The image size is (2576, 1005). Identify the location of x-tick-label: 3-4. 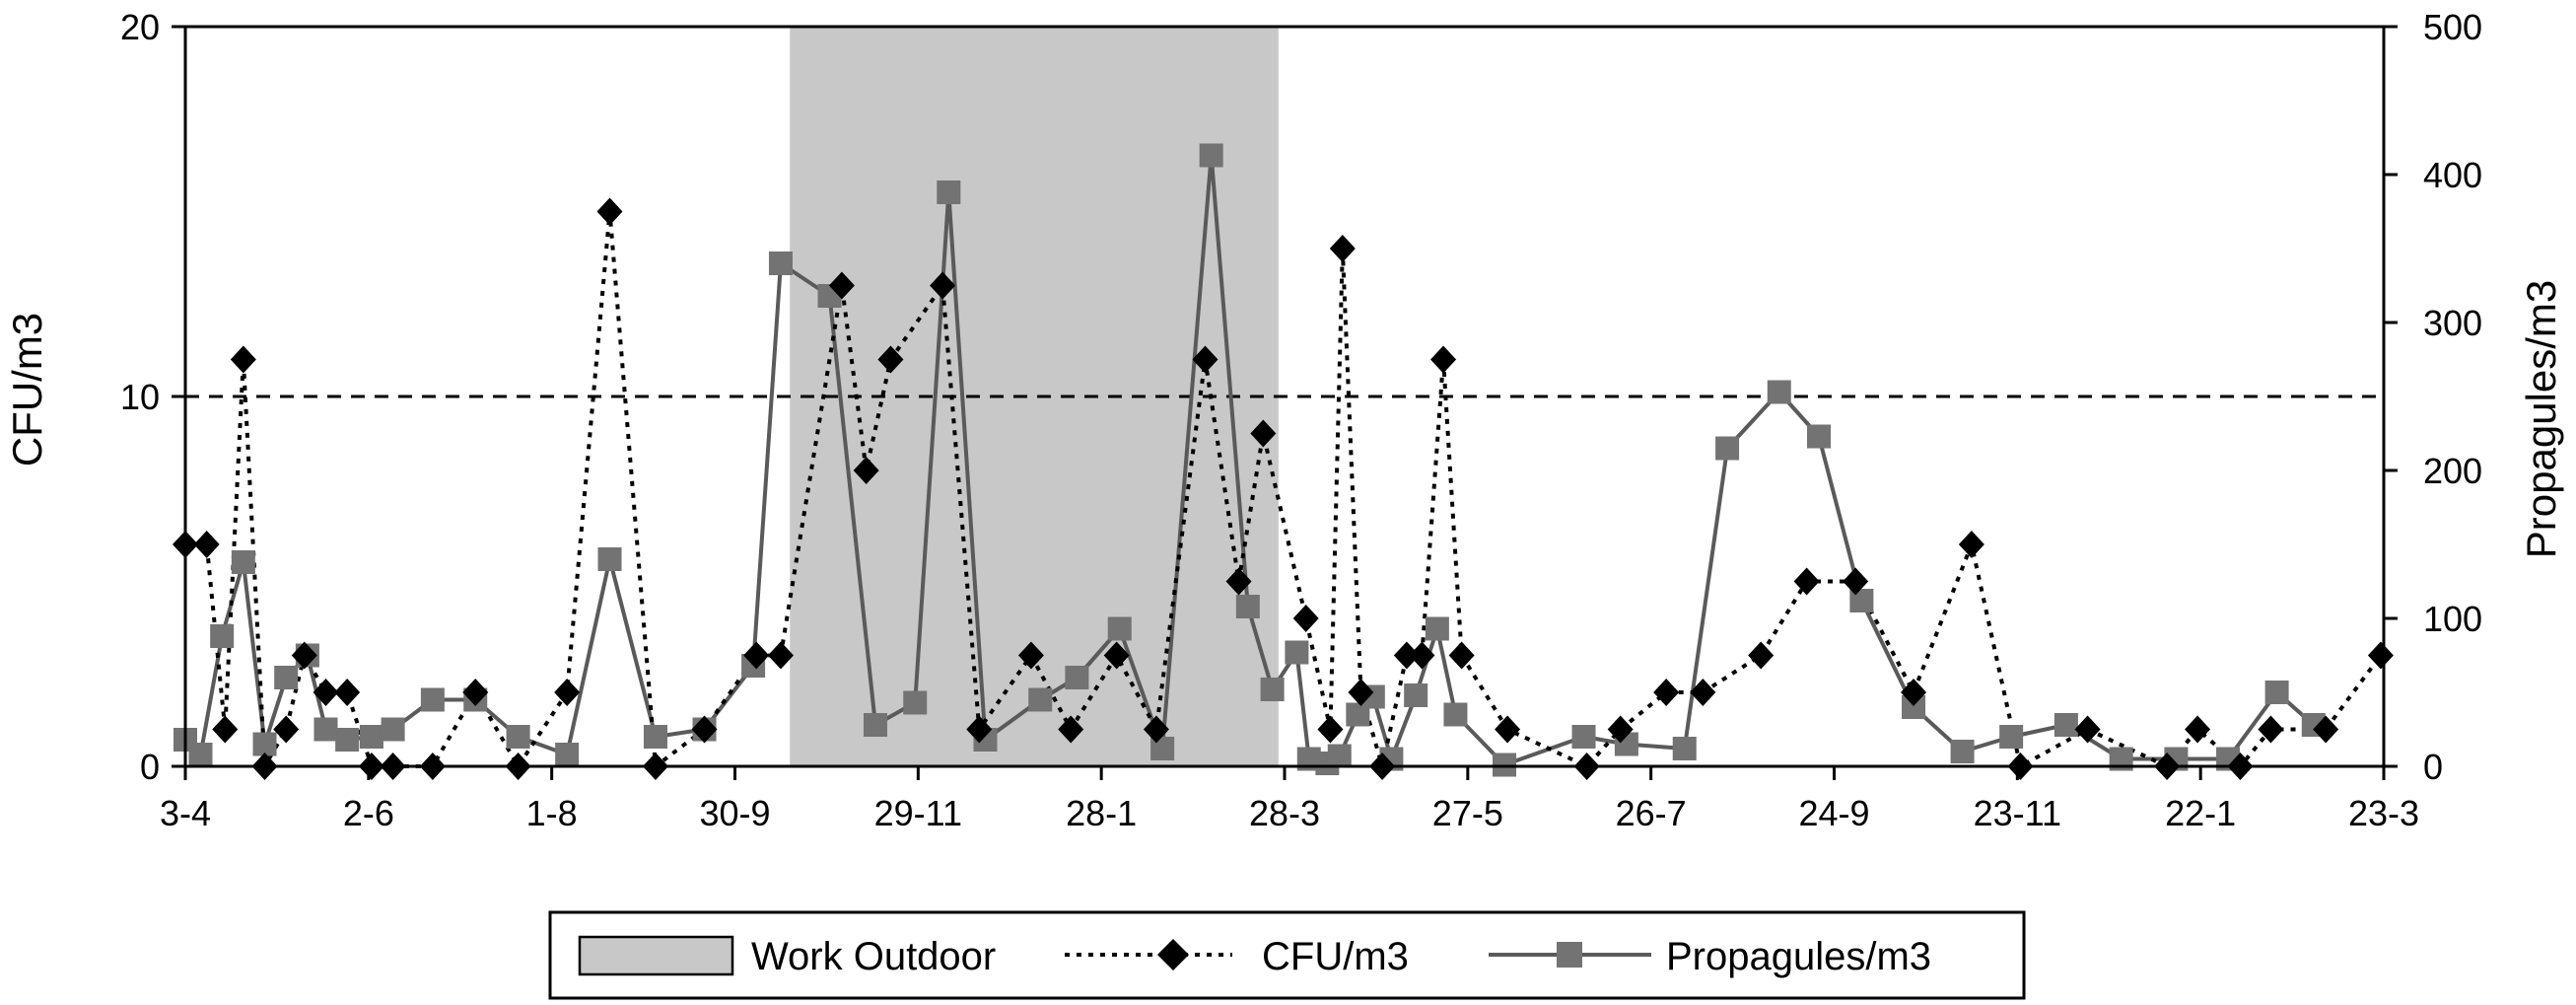
(185, 813).